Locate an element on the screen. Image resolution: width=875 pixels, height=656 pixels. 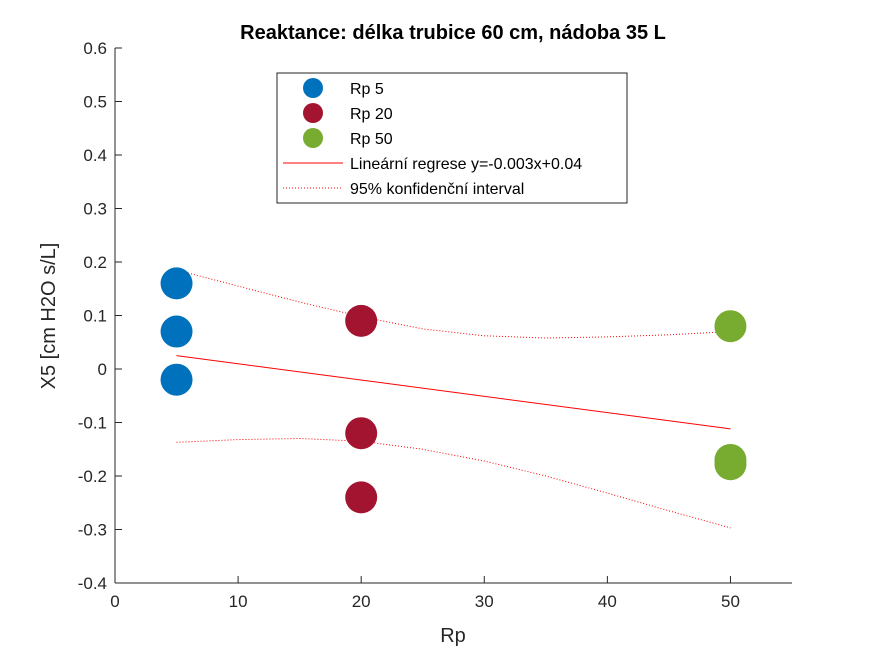
y-tick-label: -0.1 is located at coordinates (92, 423).